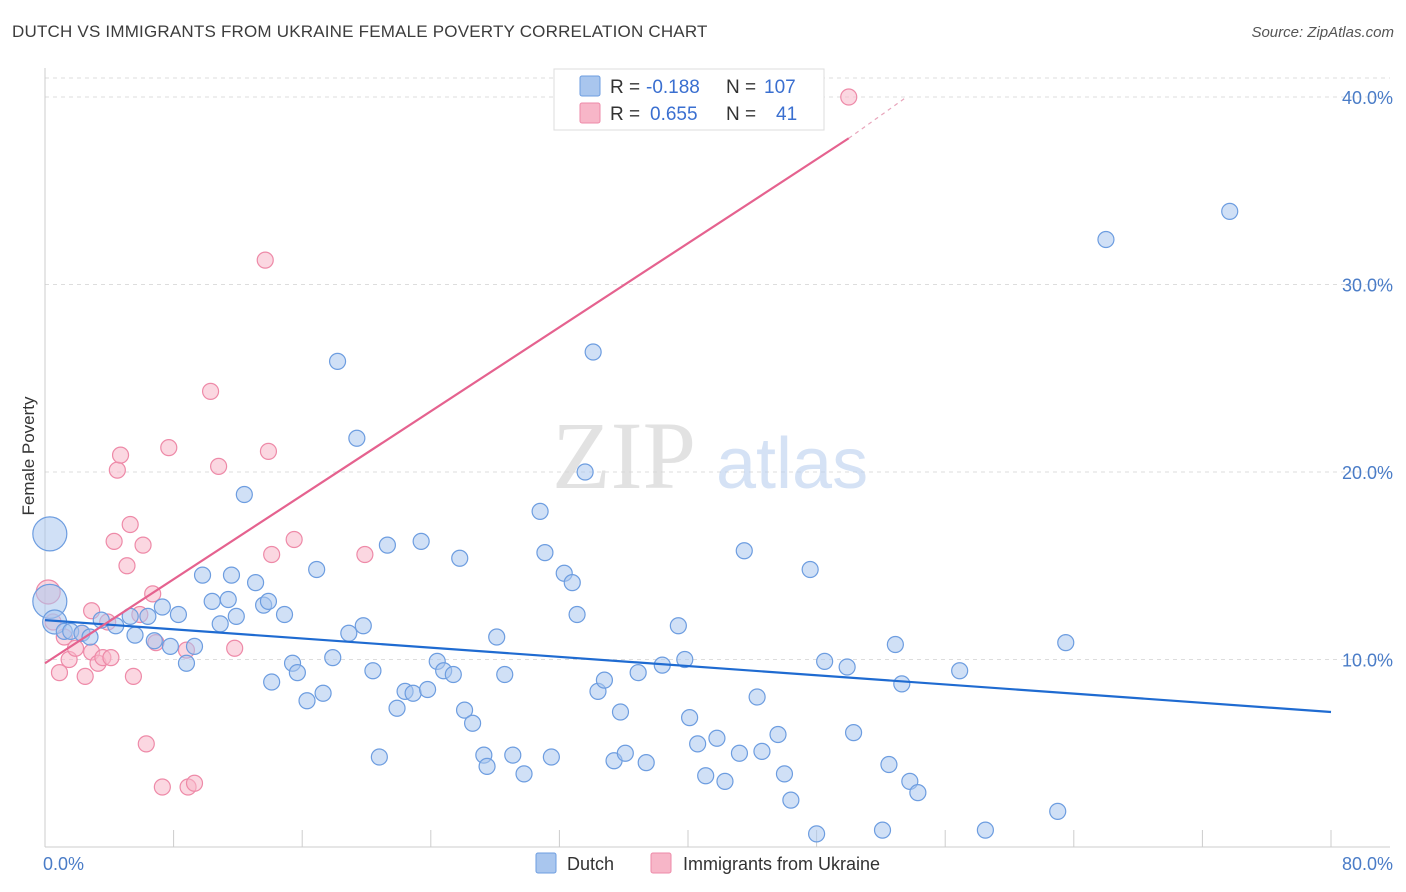 This screenshot has height=892, width=1406. I want to click on dutch-trend-line, so click(688, 666).